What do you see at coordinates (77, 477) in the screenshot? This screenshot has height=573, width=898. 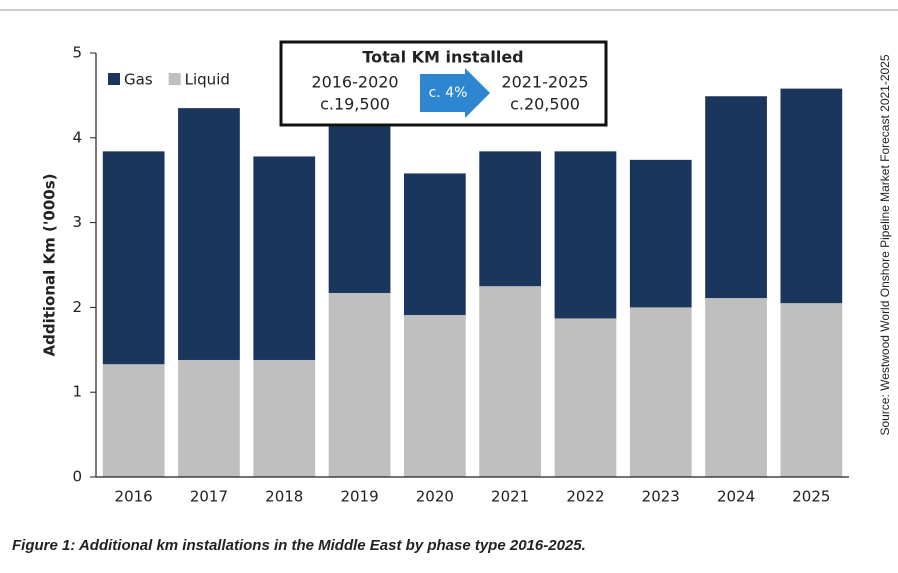 I see `y-tick-label: 0` at bounding box center [77, 477].